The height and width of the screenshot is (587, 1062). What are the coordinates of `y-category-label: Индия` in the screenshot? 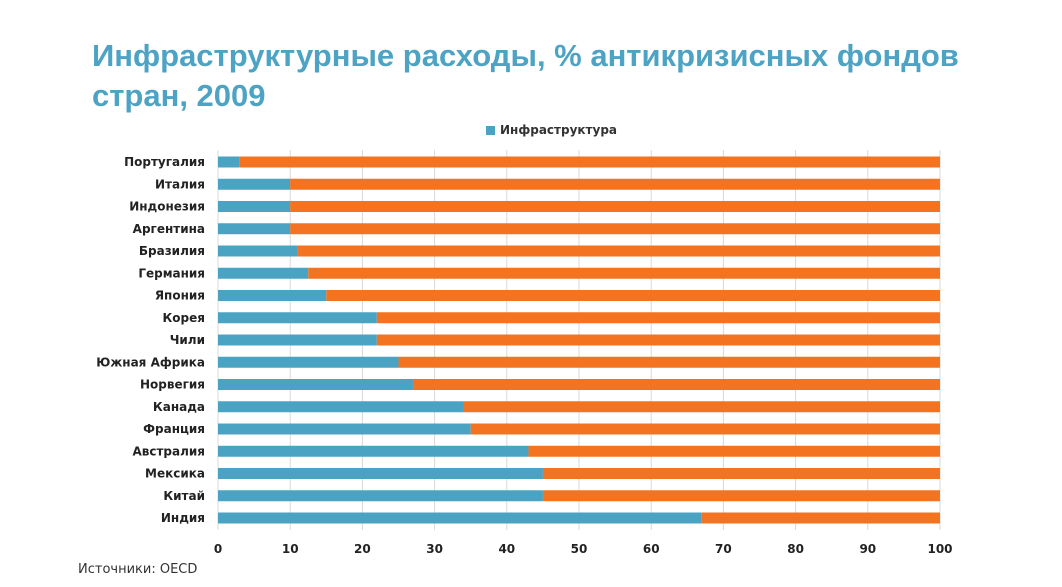 It's located at (183, 518).